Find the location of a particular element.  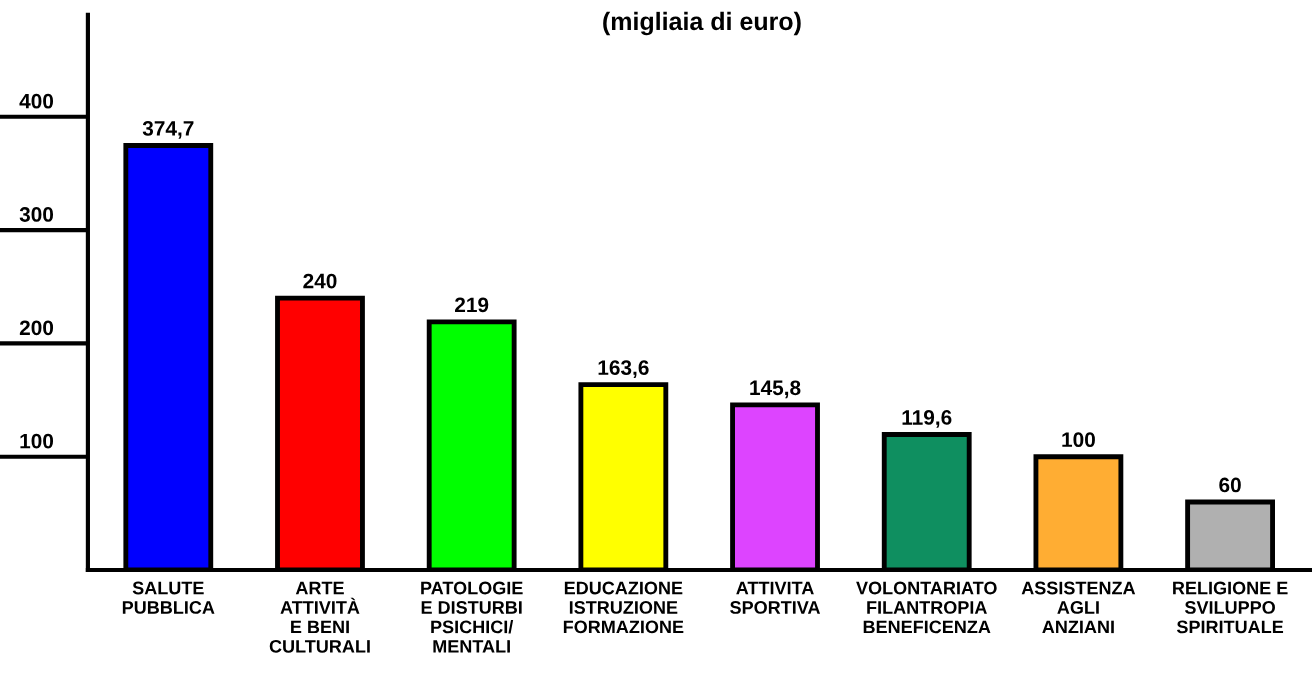

x-tick-label: ATTIVITA SPORTIVA is located at coordinates (775, 597).